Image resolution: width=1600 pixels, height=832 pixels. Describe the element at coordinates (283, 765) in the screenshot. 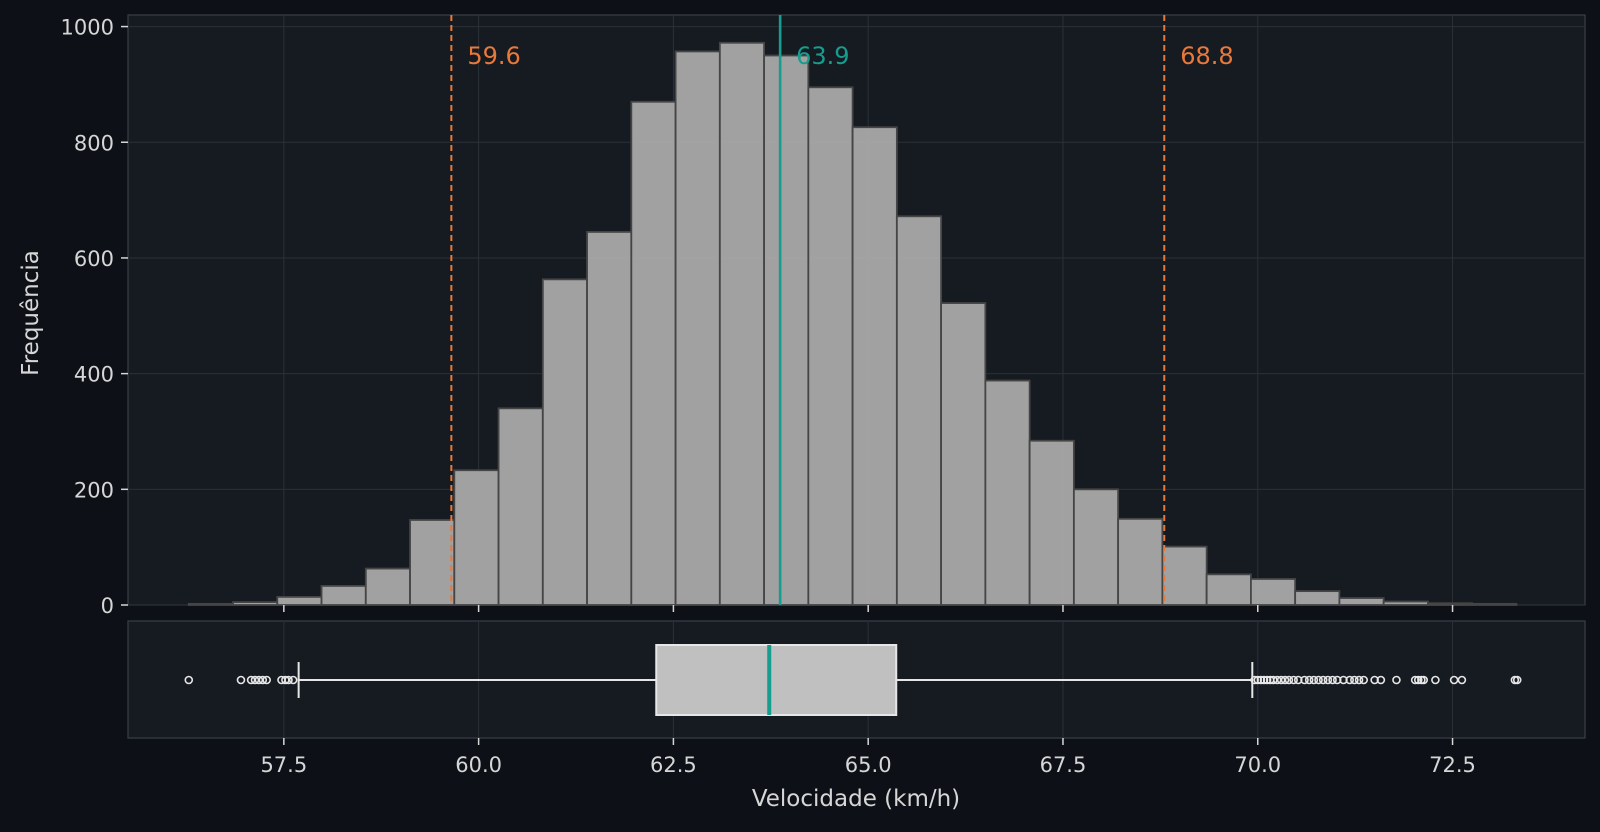

I see `x-tick-label: 57.5` at that location.